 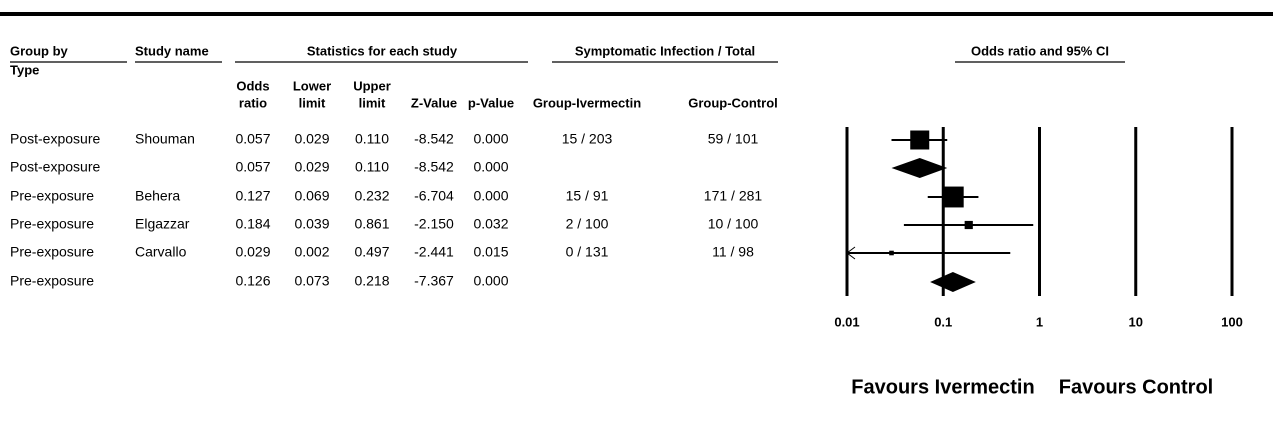 What do you see at coordinates (491, 102) in the screenshot?
I see `column-header: p-Value` at bounding box center [491, 102].